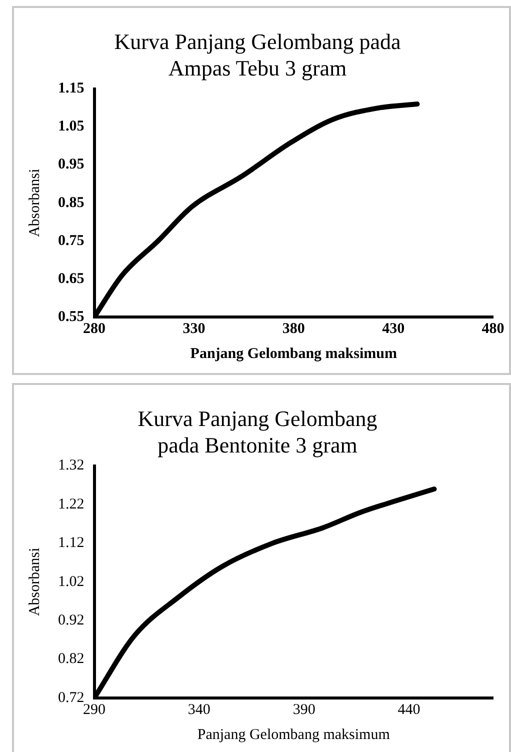 This screenshot has width=511, height=752. I want to click on x-tick-label: 390, so click(304, 710).